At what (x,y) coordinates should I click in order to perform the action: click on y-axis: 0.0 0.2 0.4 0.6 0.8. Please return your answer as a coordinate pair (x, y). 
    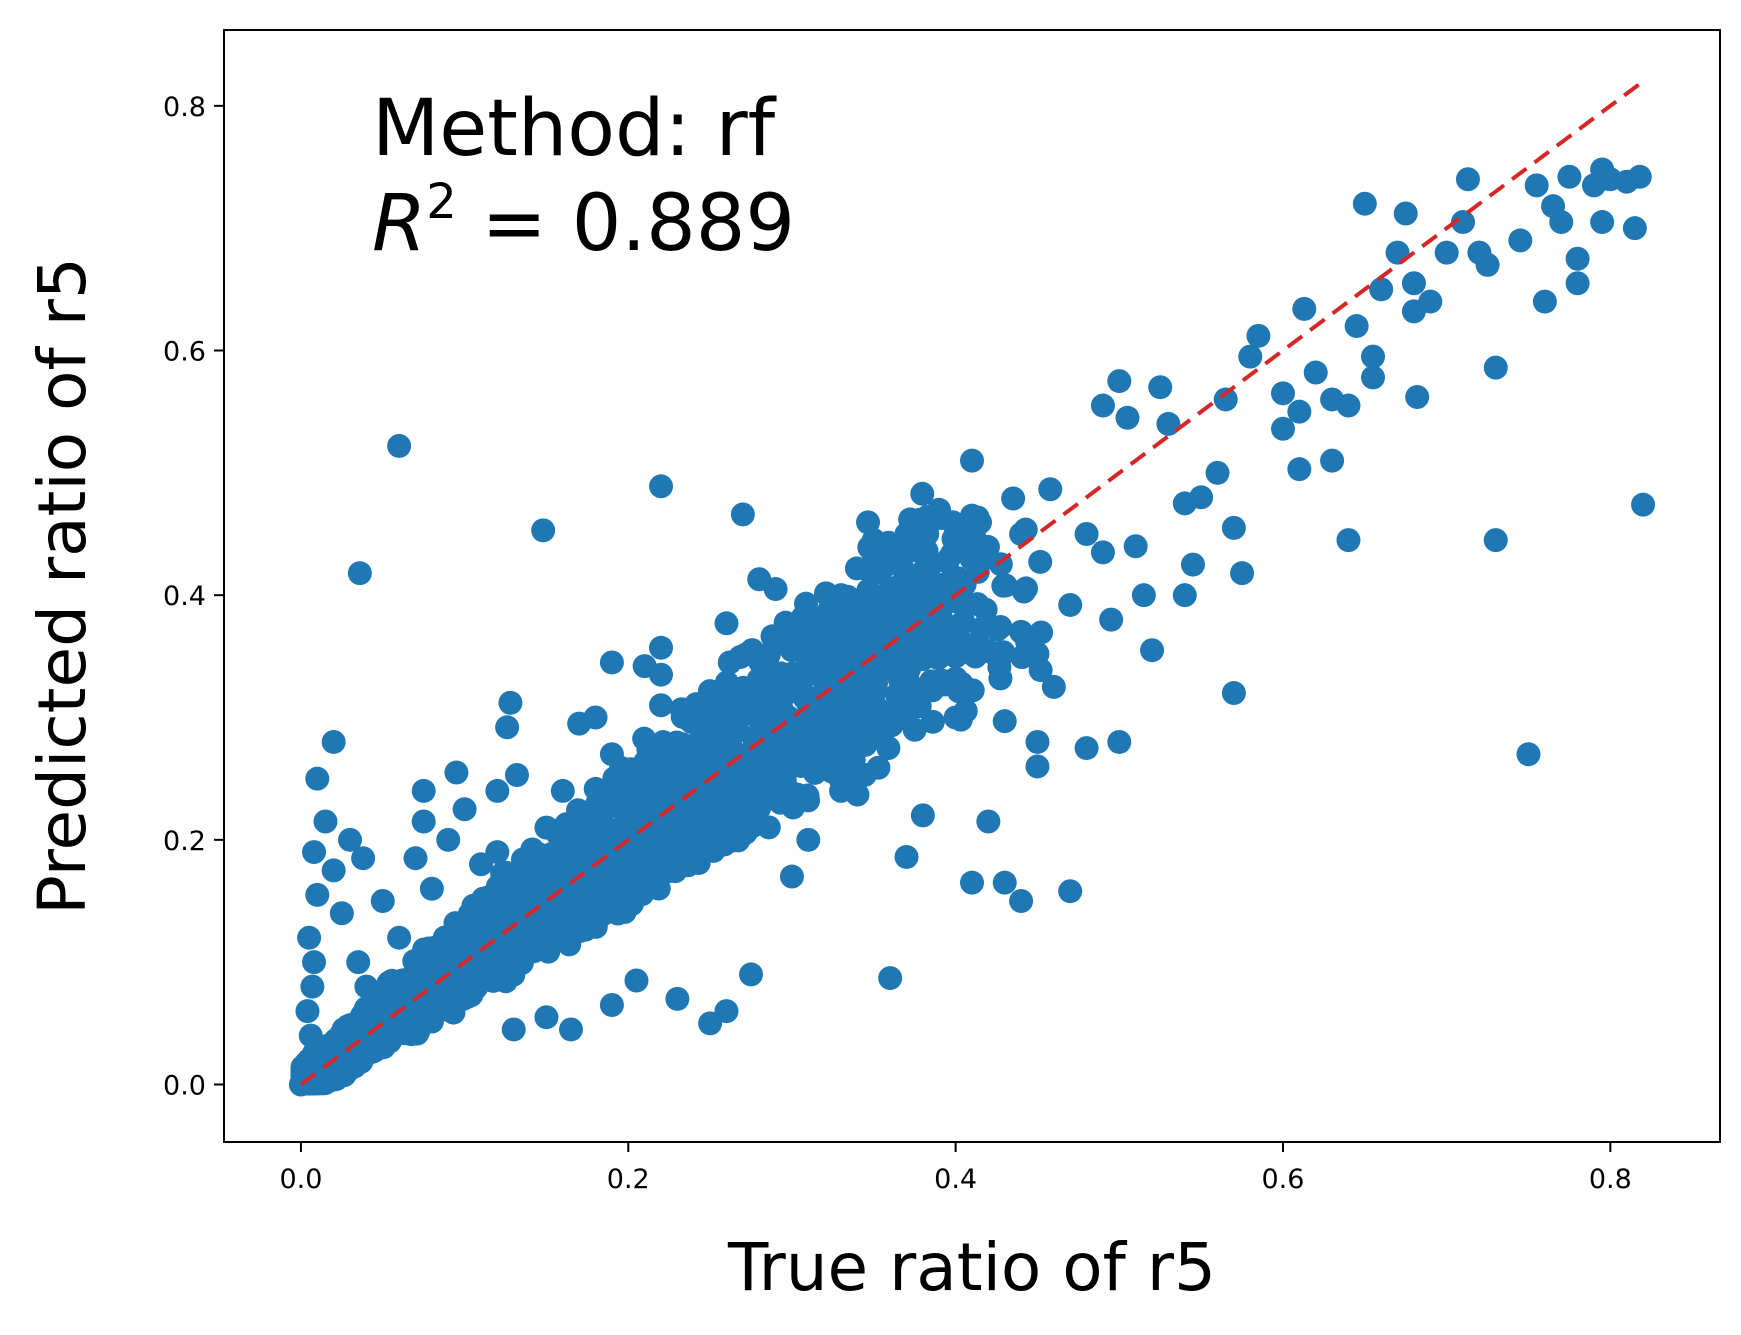
    Looking at the image, I should click on (193, 597).